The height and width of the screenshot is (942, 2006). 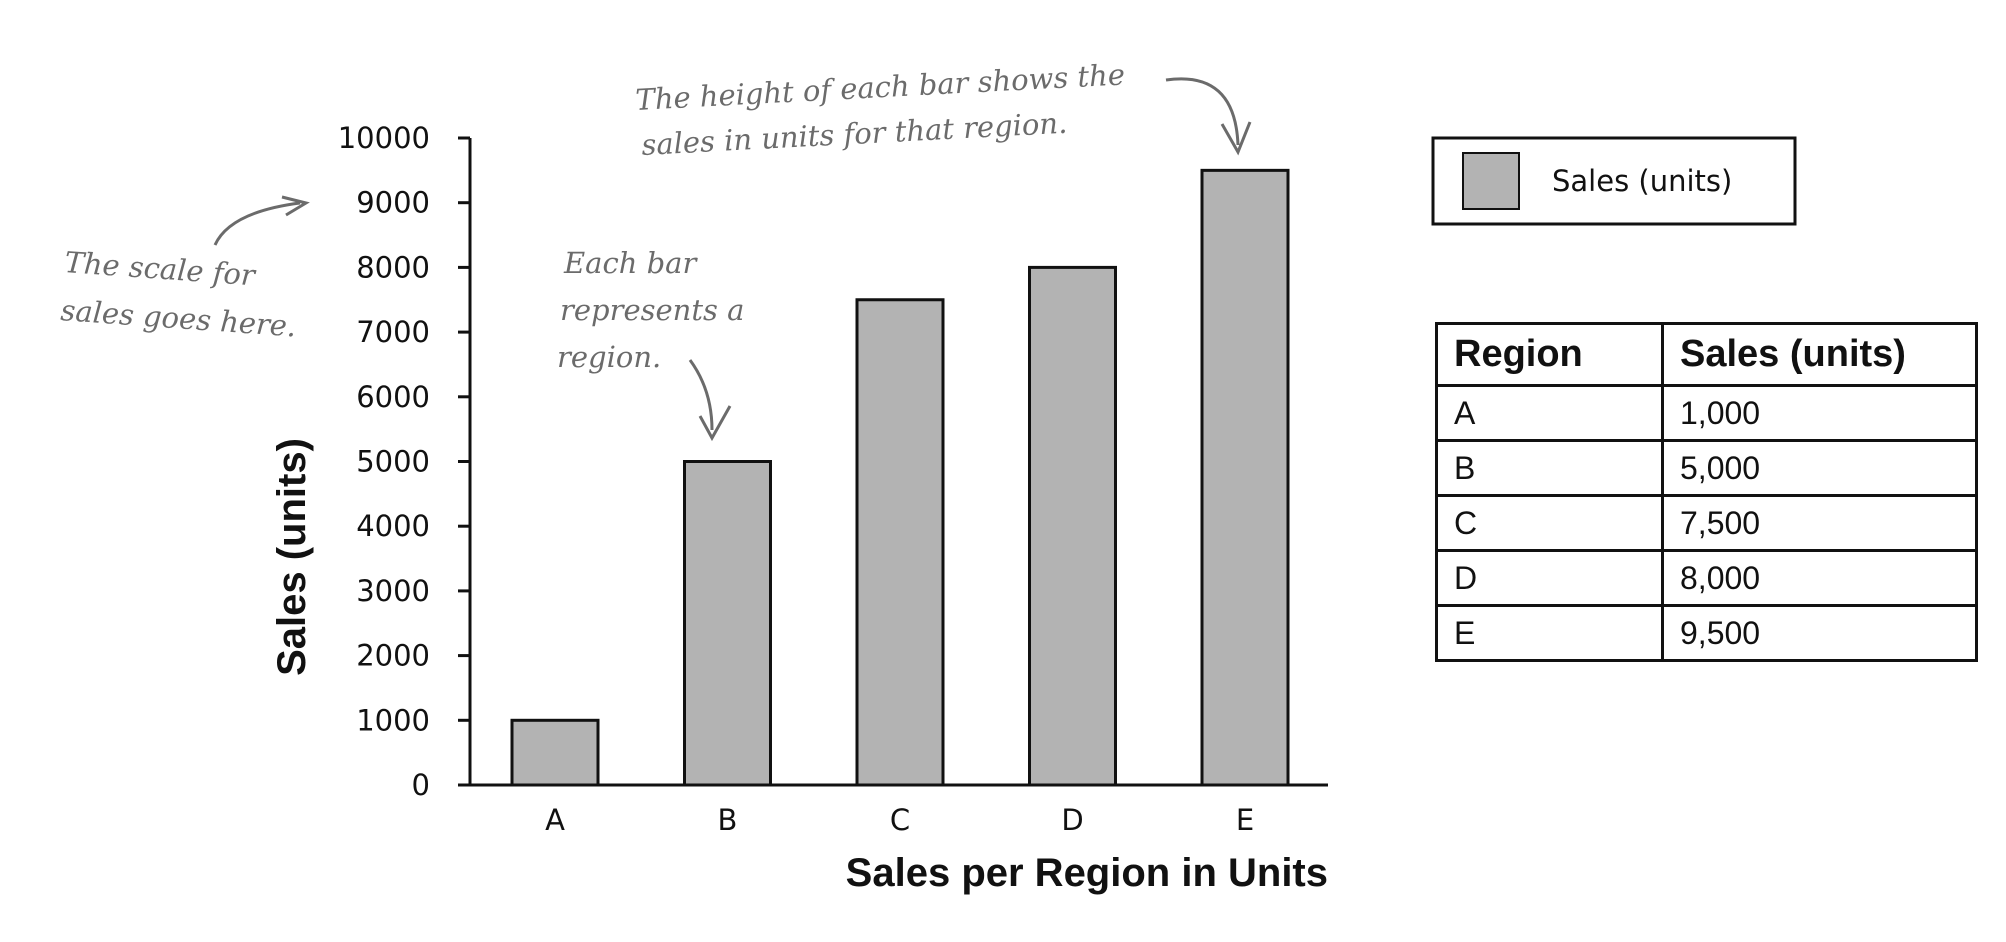 I want to click on table-row: B 5,000, so click(x=1706, y=468).